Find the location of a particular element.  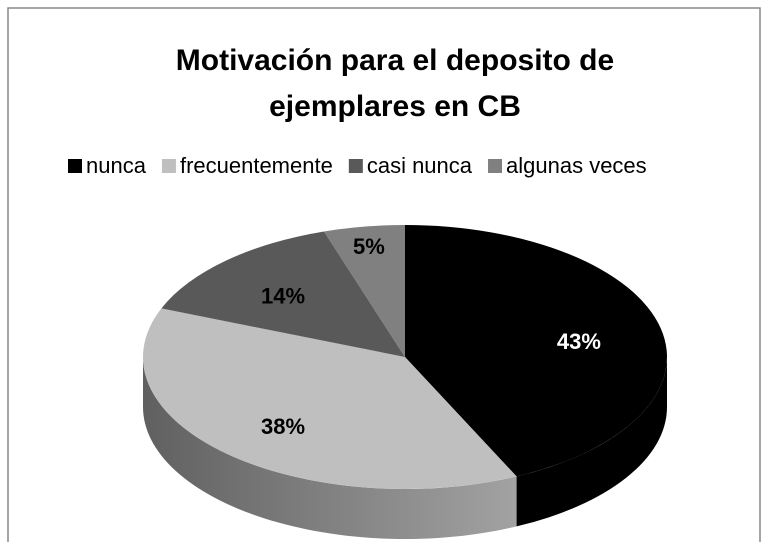

legend-label: algunas veces is located at coordinates (576, 165).